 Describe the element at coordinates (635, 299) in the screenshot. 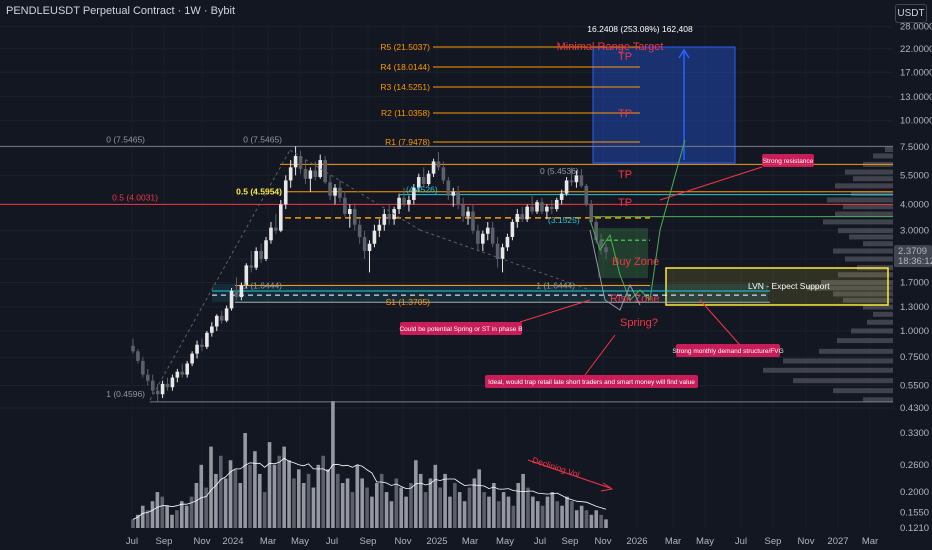

I see `risk-zone-label: Risk Zone` at that location.